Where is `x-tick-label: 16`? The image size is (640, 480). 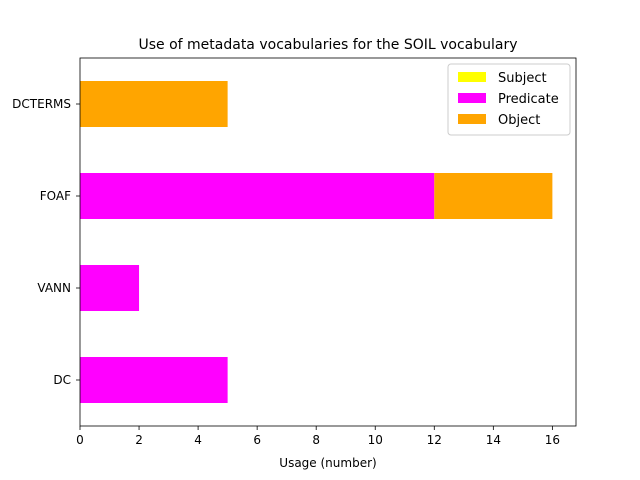
x-tick-label: 16 is located at coordinates (552, 440).